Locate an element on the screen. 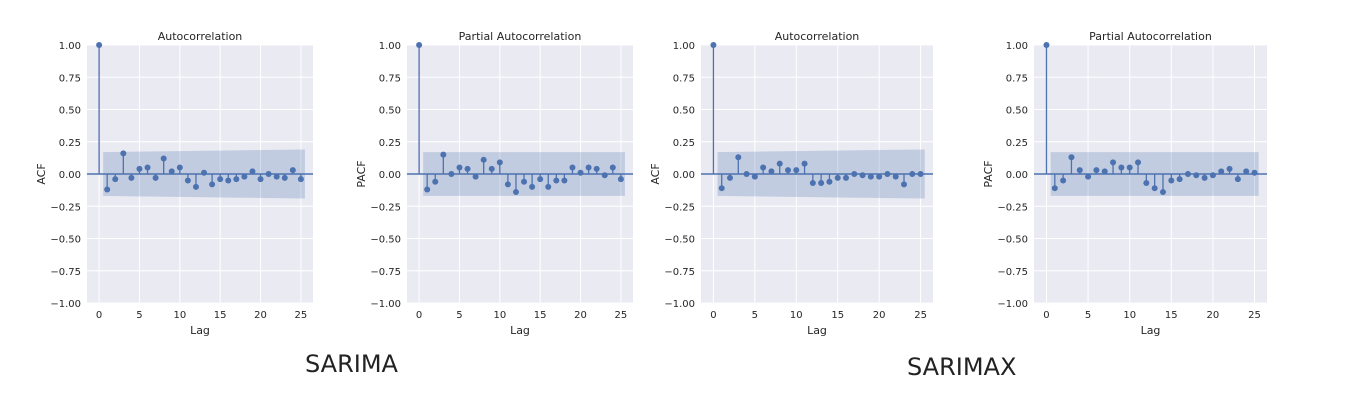 Image resolution: width=1348 pixels, height=410 pixels. caption-sarima: SARIMA is located at coordinates (351, 364).